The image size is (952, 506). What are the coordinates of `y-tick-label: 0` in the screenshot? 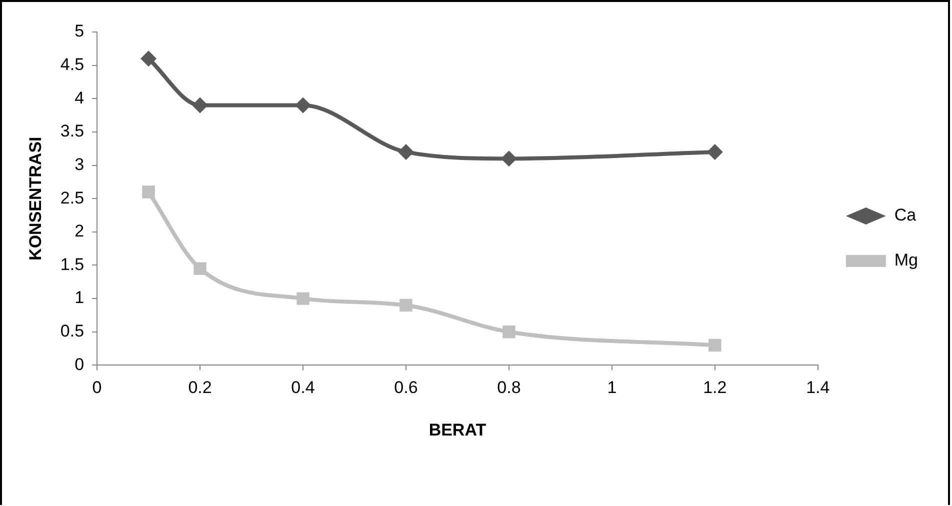 It's located at (79, 364).